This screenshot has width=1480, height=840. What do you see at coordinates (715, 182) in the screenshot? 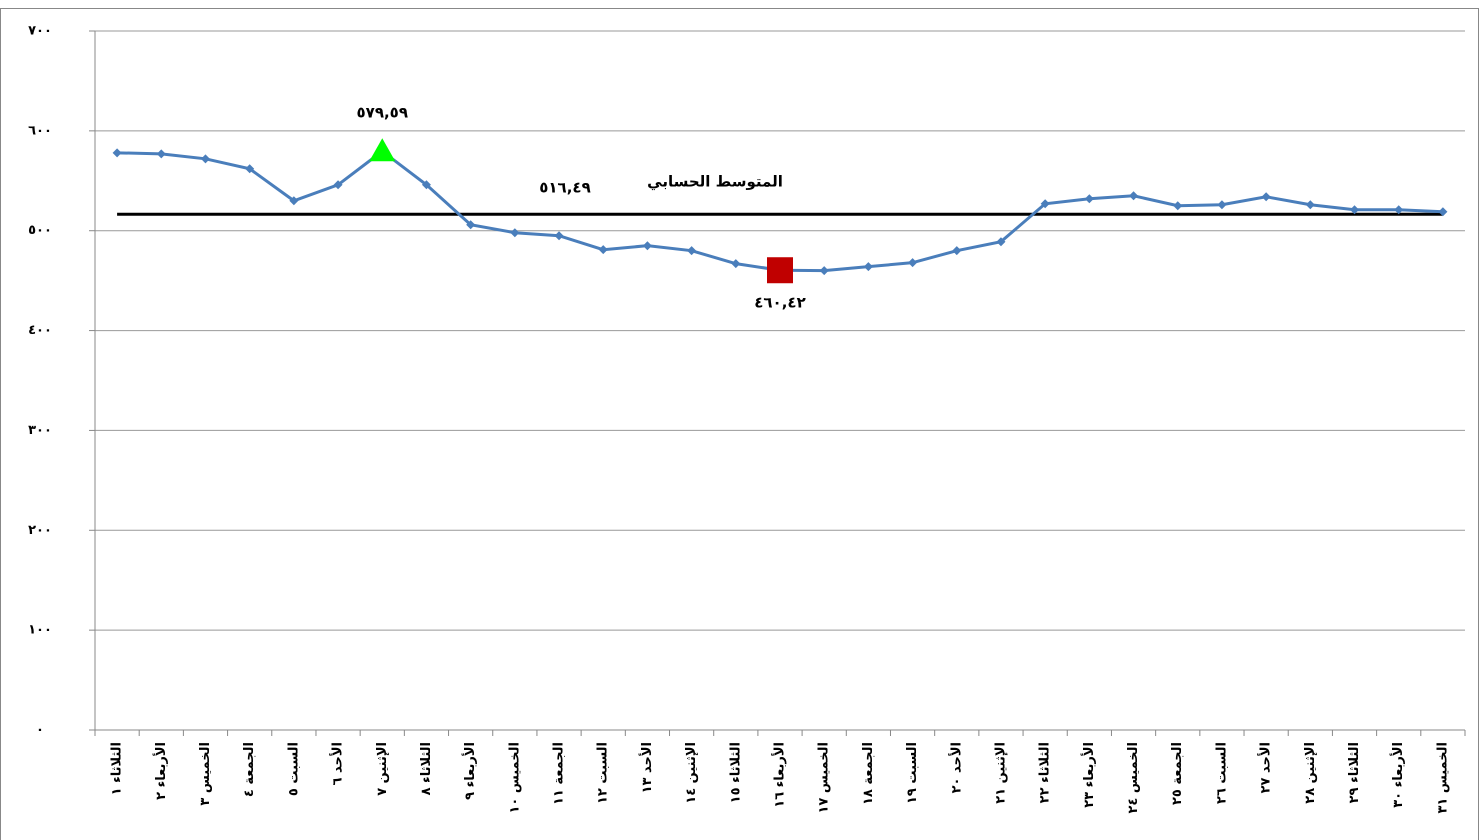
I see `mean-text: المتوسط الحسابي` at bounding box center [715, 182].